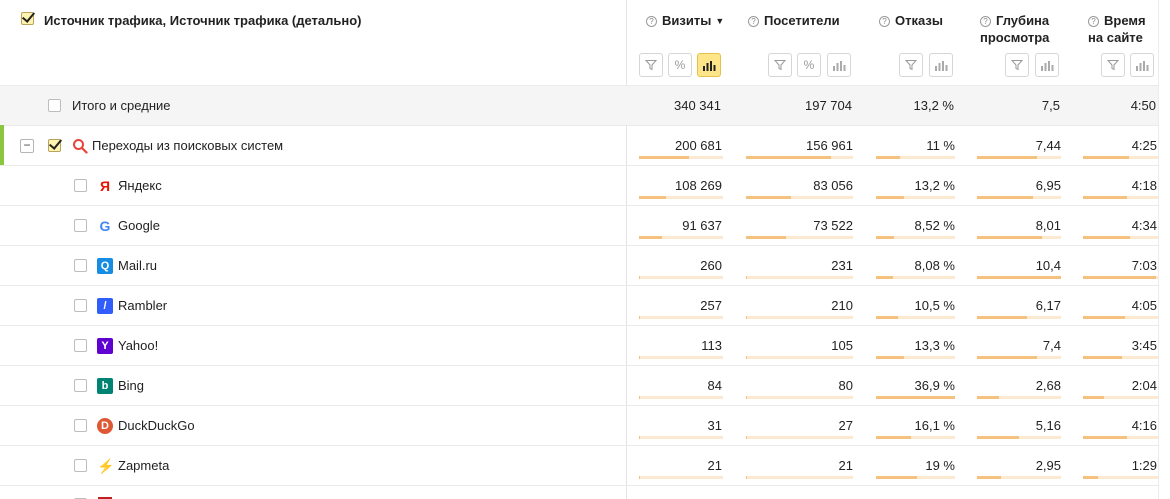  I want to click on depth-bar-fill, so click(989, 477).